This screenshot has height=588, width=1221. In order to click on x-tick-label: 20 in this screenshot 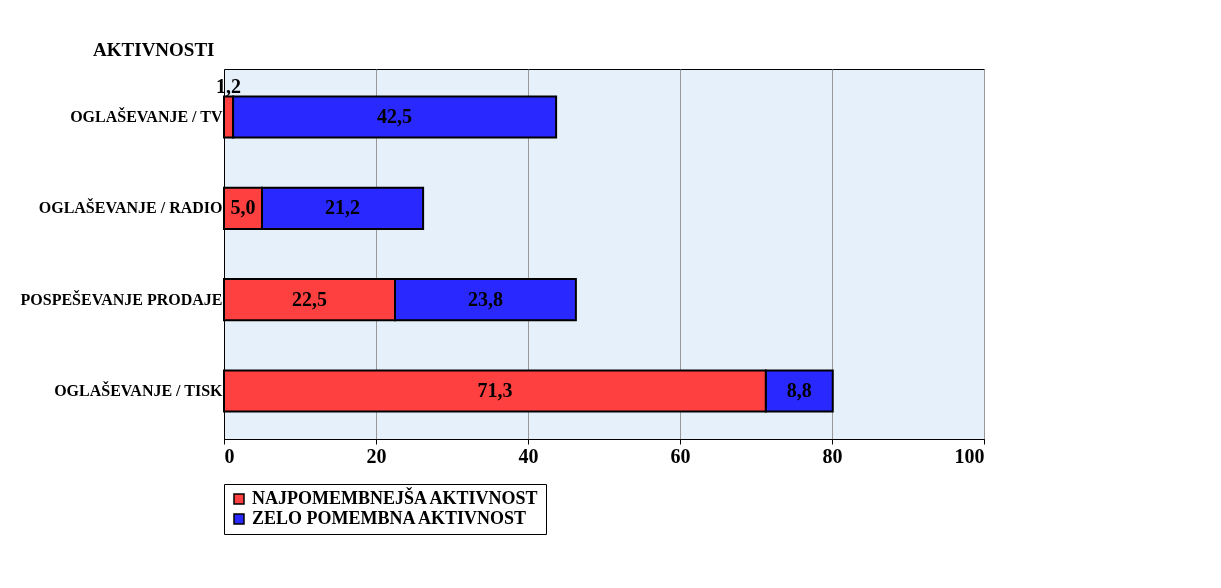, I will do `click(376, 455)`.